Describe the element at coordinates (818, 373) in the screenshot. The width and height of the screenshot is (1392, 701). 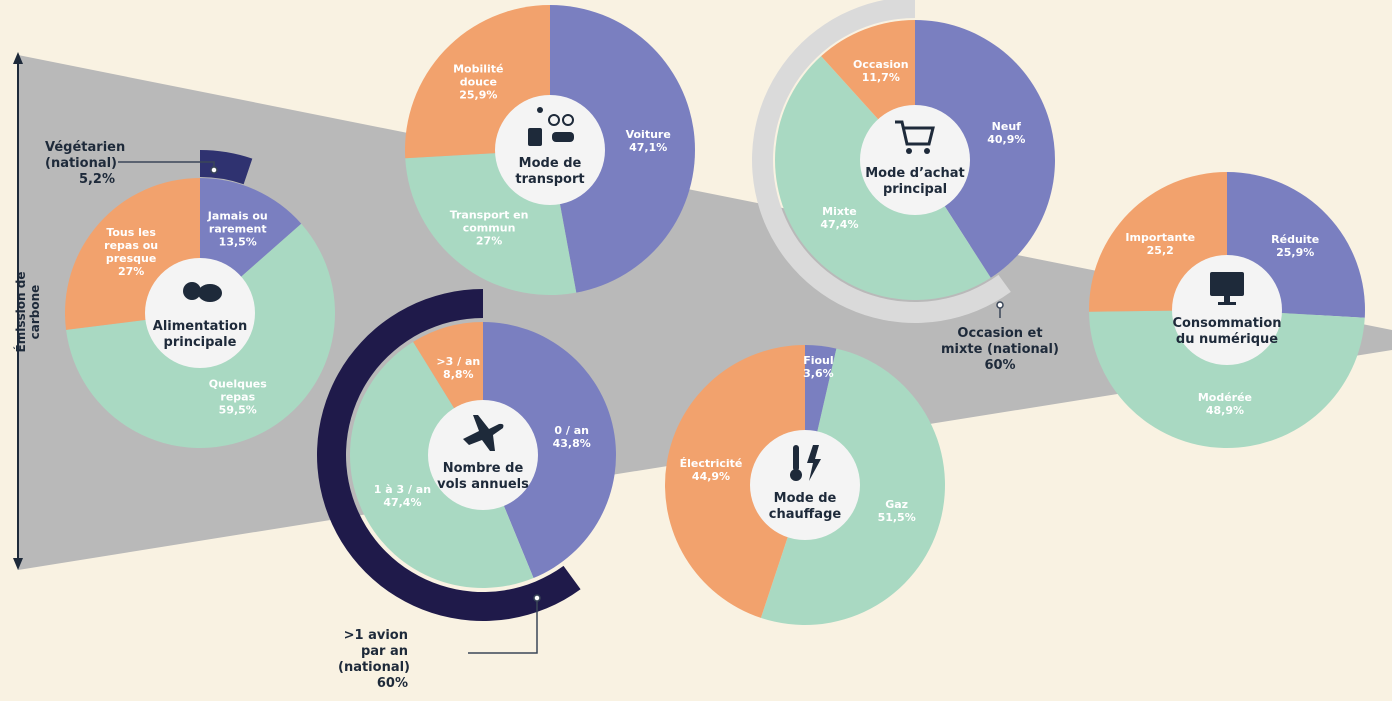
I see `value-label: 3,6%` at that location.